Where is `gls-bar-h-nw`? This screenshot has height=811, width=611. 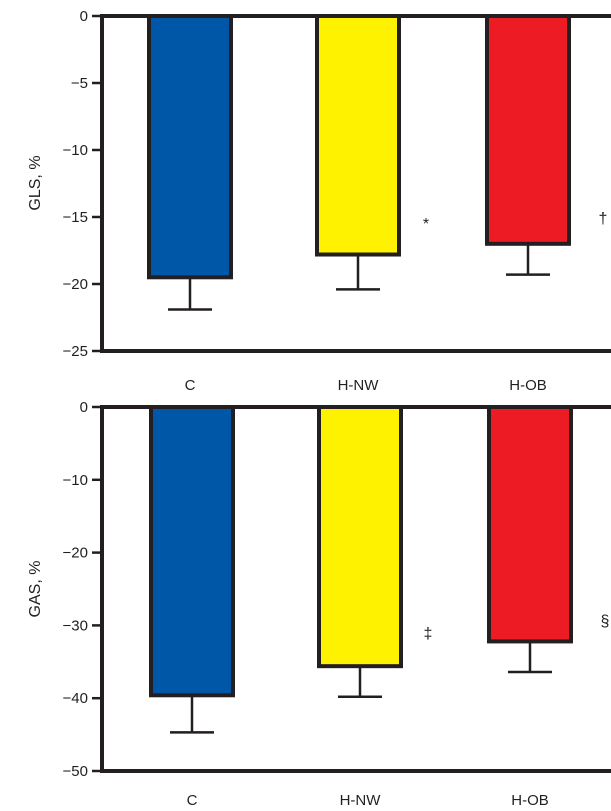 gls-bar-h-nw is located at coordinates (358, 135).